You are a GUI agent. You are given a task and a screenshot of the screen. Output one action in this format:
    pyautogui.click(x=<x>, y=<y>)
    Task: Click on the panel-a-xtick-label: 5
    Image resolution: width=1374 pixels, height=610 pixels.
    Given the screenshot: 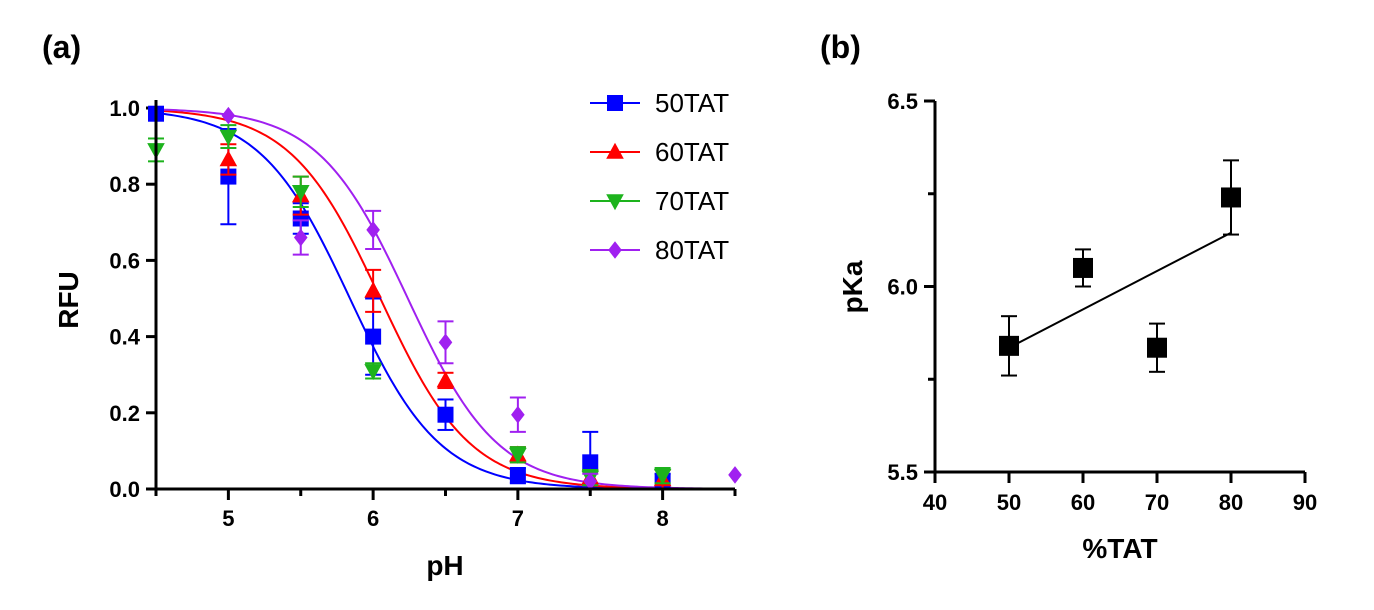 What is the action you would take?
    pyautogui.click(x=228, y=518)
    